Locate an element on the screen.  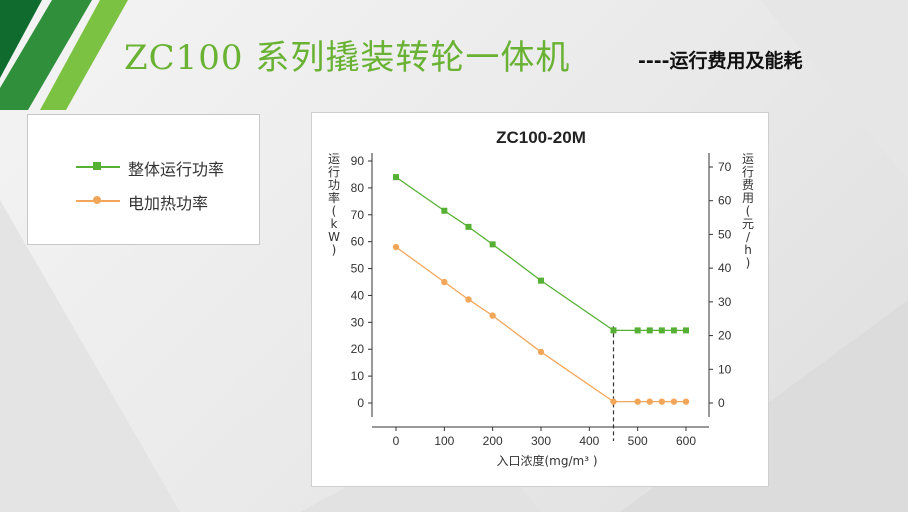
left-tick-label: 80 is located at coordinates (358, 188).